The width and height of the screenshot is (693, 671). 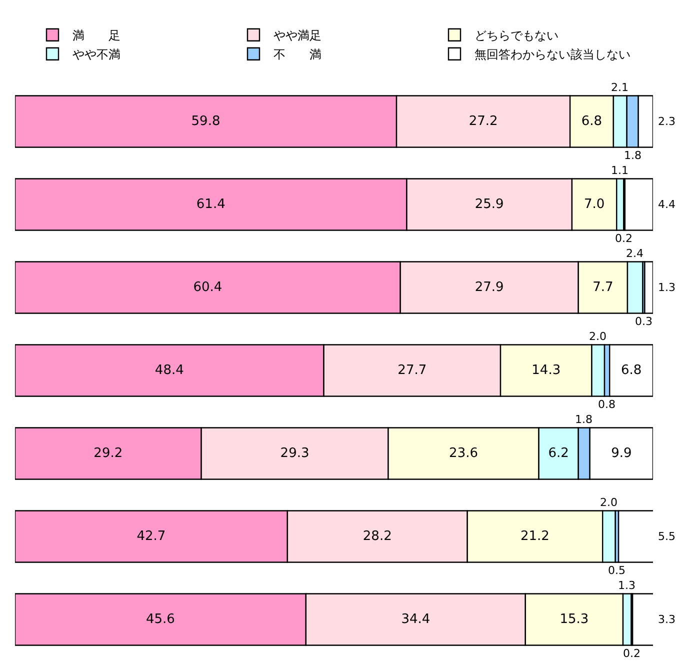 What do you see at coordinates (643, 321) in the screenshot?
I see `data-label: 0.3` at bounding box center [643, 321].